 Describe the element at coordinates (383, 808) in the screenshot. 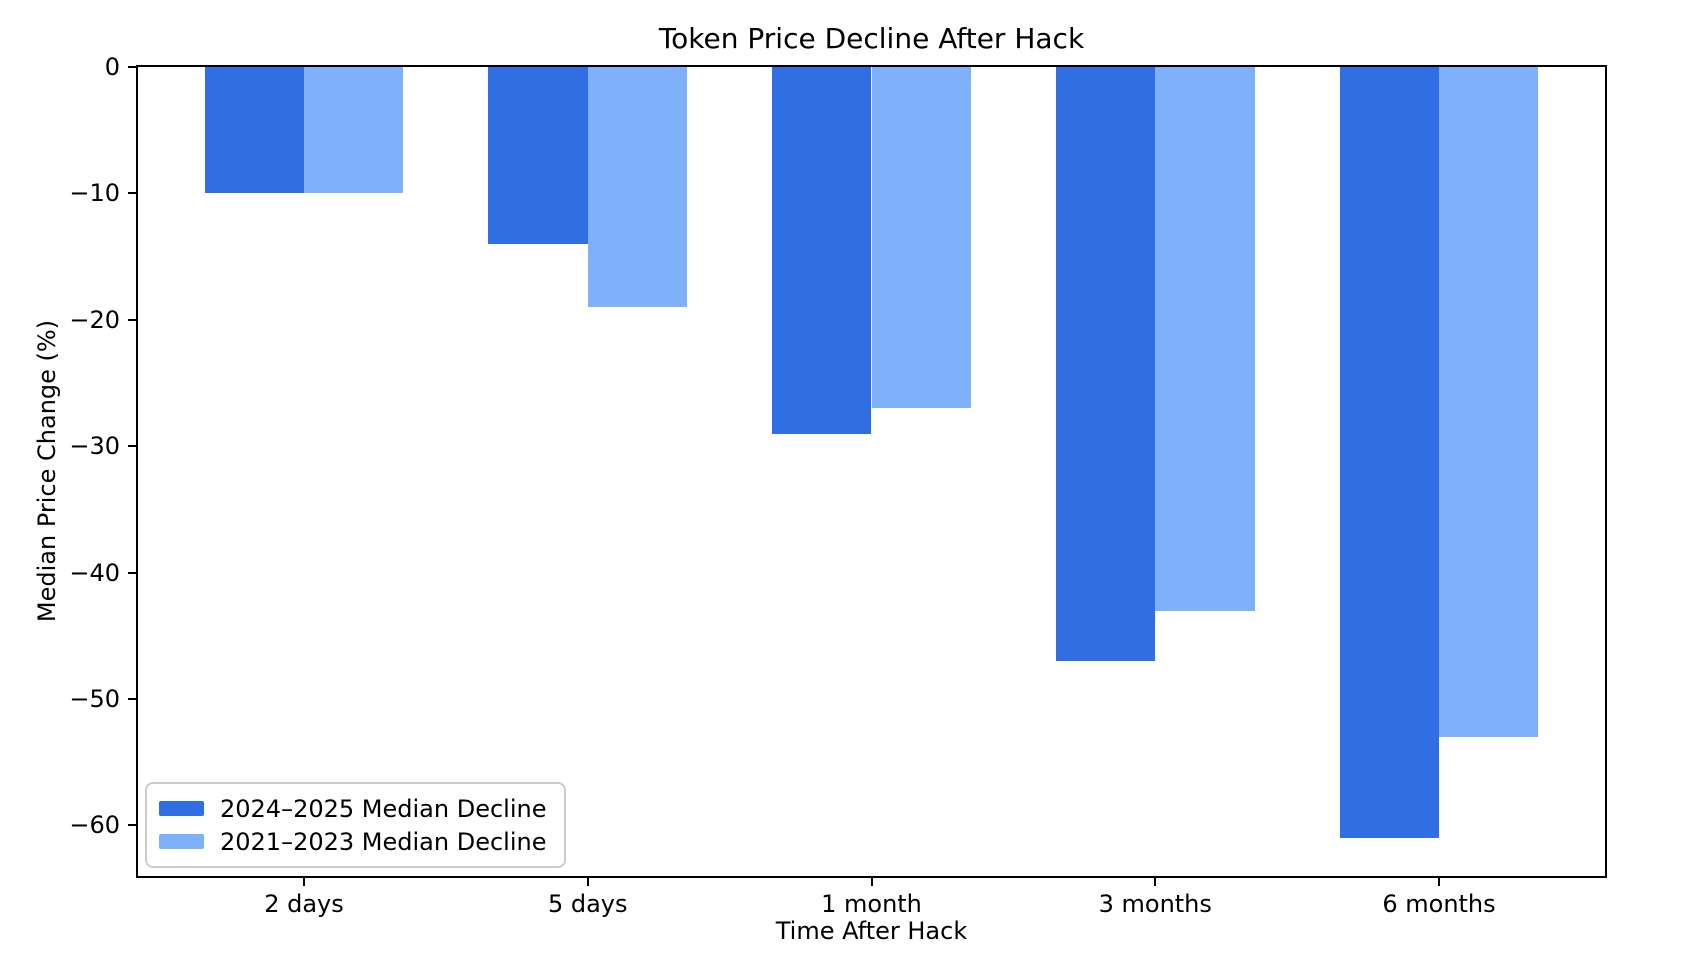

I see `legend-label: 2024–2025 Median Decline` at that location.